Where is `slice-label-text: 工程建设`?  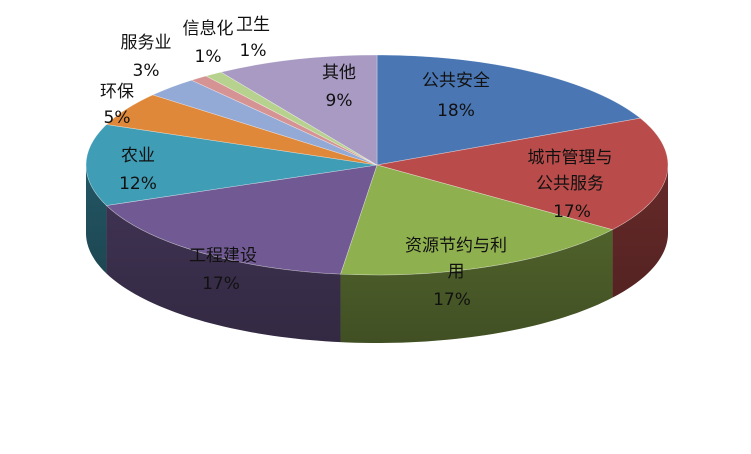 slice-label-text: 工程建设 is located at coordinates (223, 256).